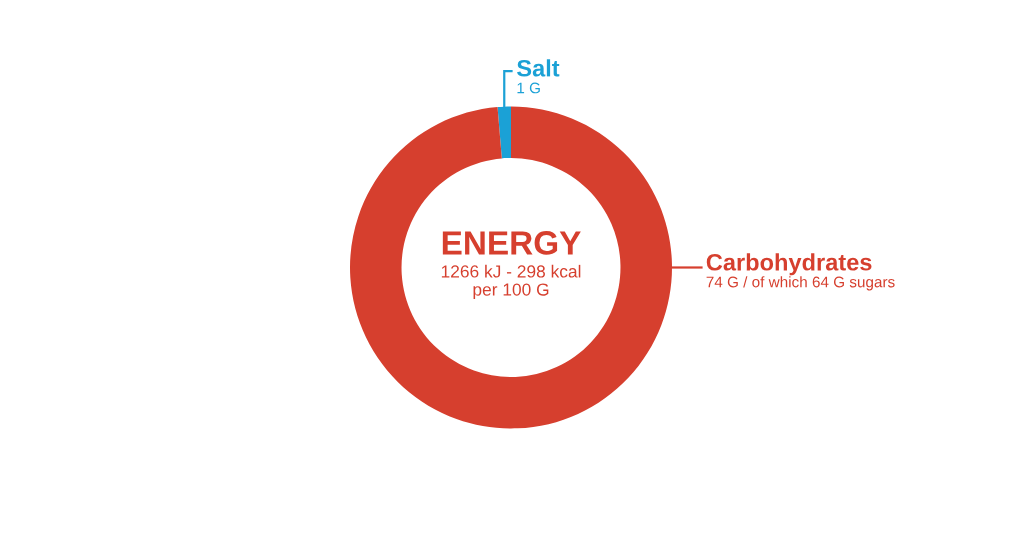 The width and height of the screenshot is (1024, 535). Describe the element at coordinates (800, 283) in the screenshot. I see `data-label: 74 G / of which 64 G sugars` at that location.